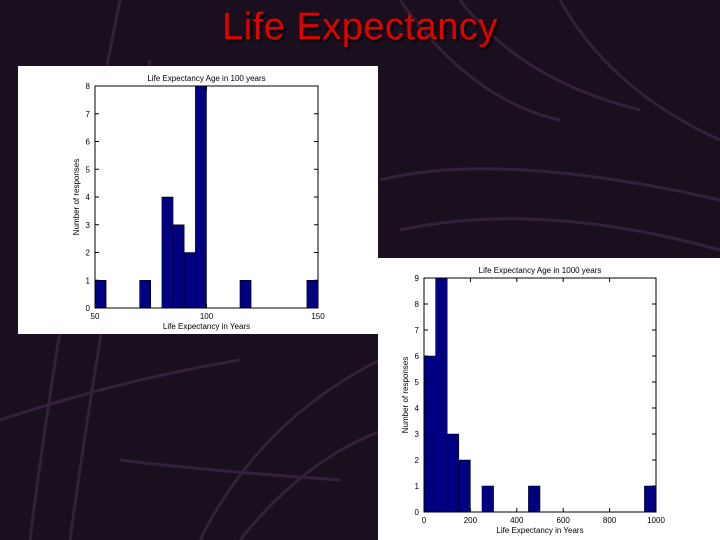 This screenshot has width=720, height=540. Describe the element at coordinates (424, 520) in the screenshot. I see `x-tick-label: 0` at that location.